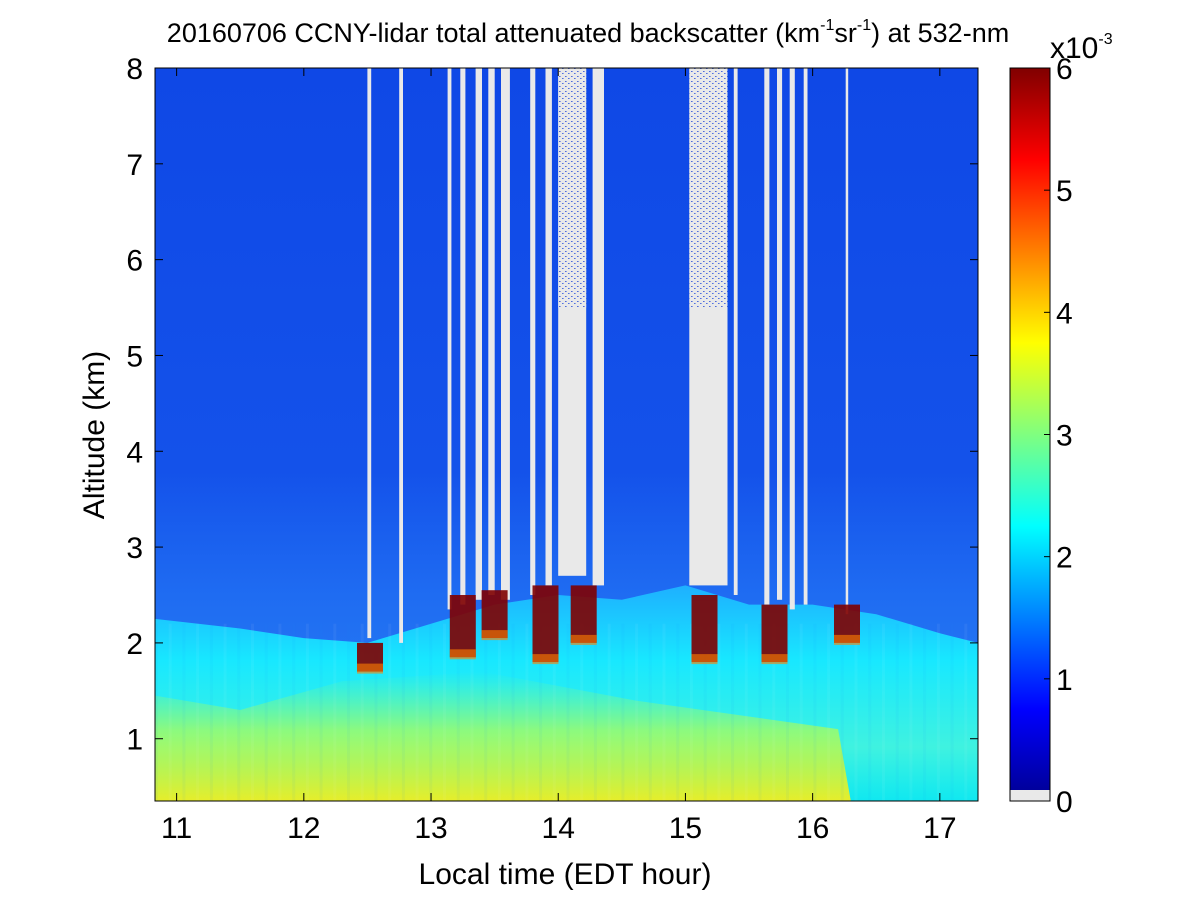 Image resolution: width=1200 pixels, height=900 pixels. What do you see at coordinates (1064, 558) in the screenshot?
I see `colorbar-tick-label: 2` at bounding box center [1064, 558].